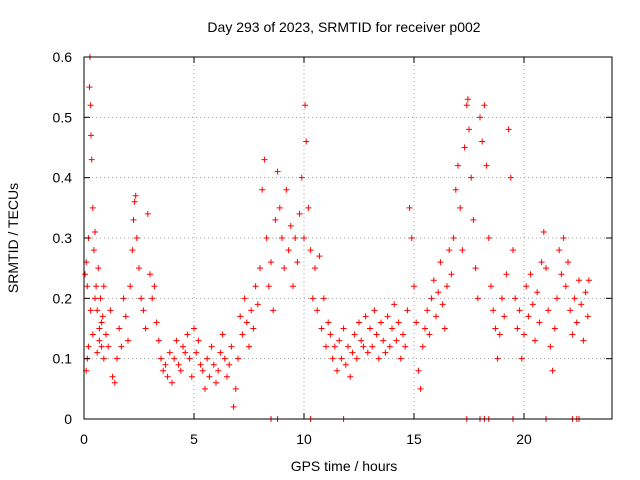  Describe the element at coordinates (68, 419) in the screenshot. I see `y-tick-label: 0` at that location.